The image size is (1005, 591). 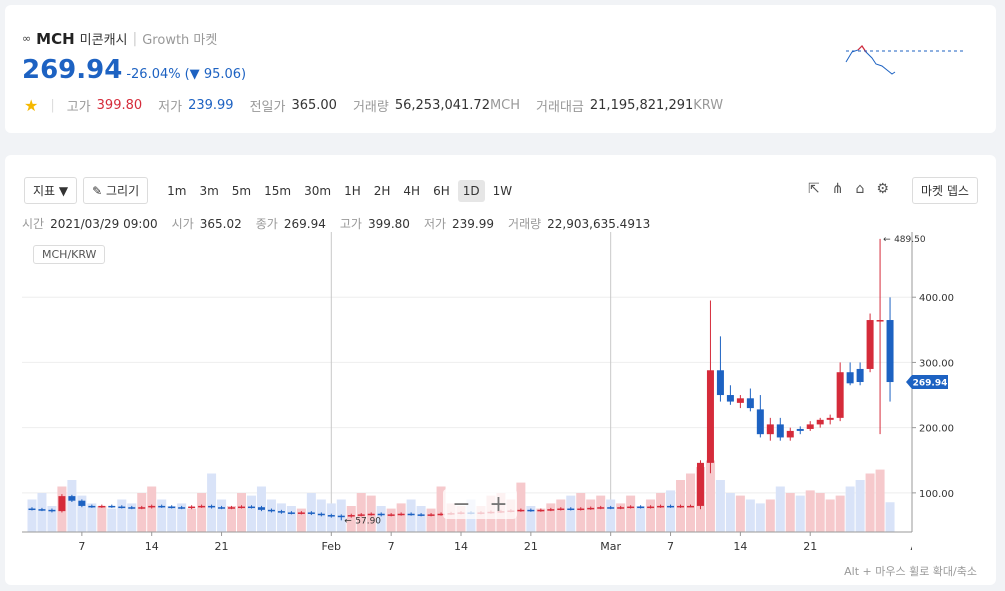 What do you see at coordinates (119, 39) in the screenshot?
I see `title-row: ∞ MCH 미콘캐시 | Growth 마켓` at bounding box center [119, 39].